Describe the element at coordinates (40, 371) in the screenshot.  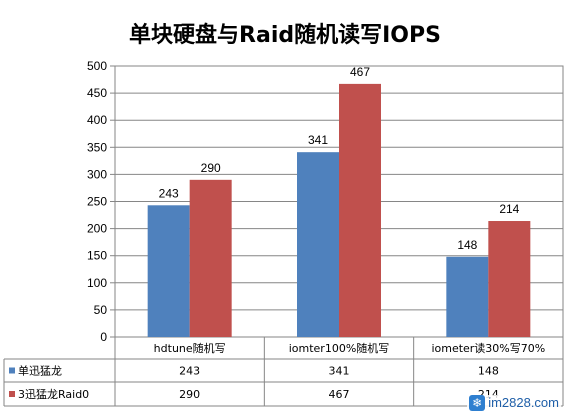
I see `legend-label: 单迅猛龙` at that location.